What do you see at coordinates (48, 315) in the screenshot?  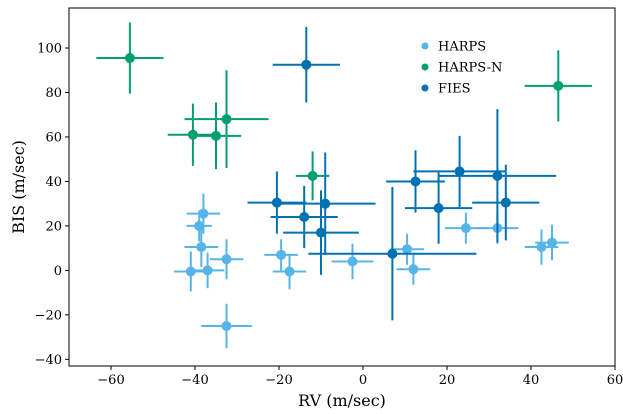 I see `y-tick-label: −20` at bounding box center [48, 315].